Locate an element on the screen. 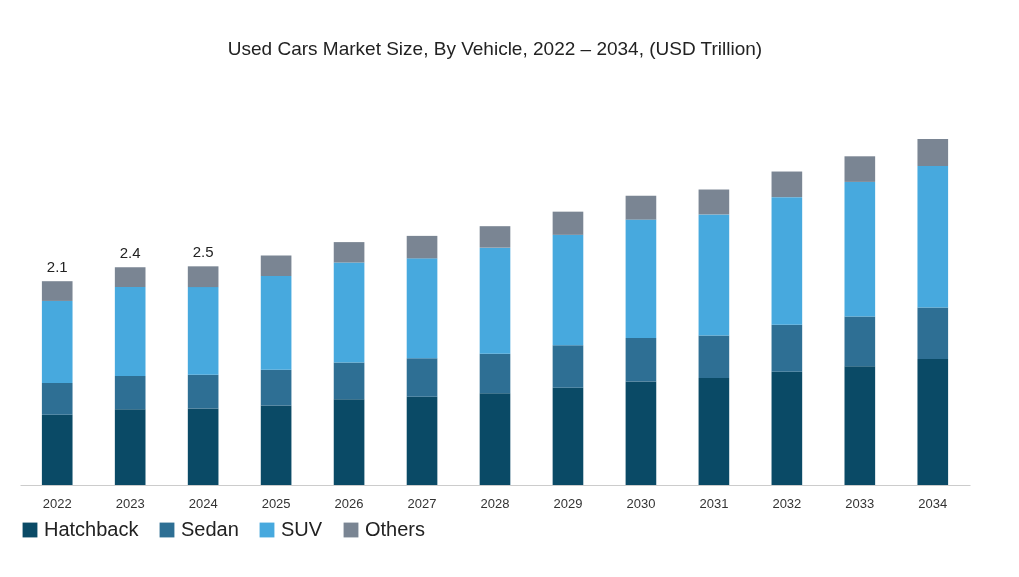 This screenshot has width=1019, height=577. annotation: 2.5 is located at coordinates (203, 252).